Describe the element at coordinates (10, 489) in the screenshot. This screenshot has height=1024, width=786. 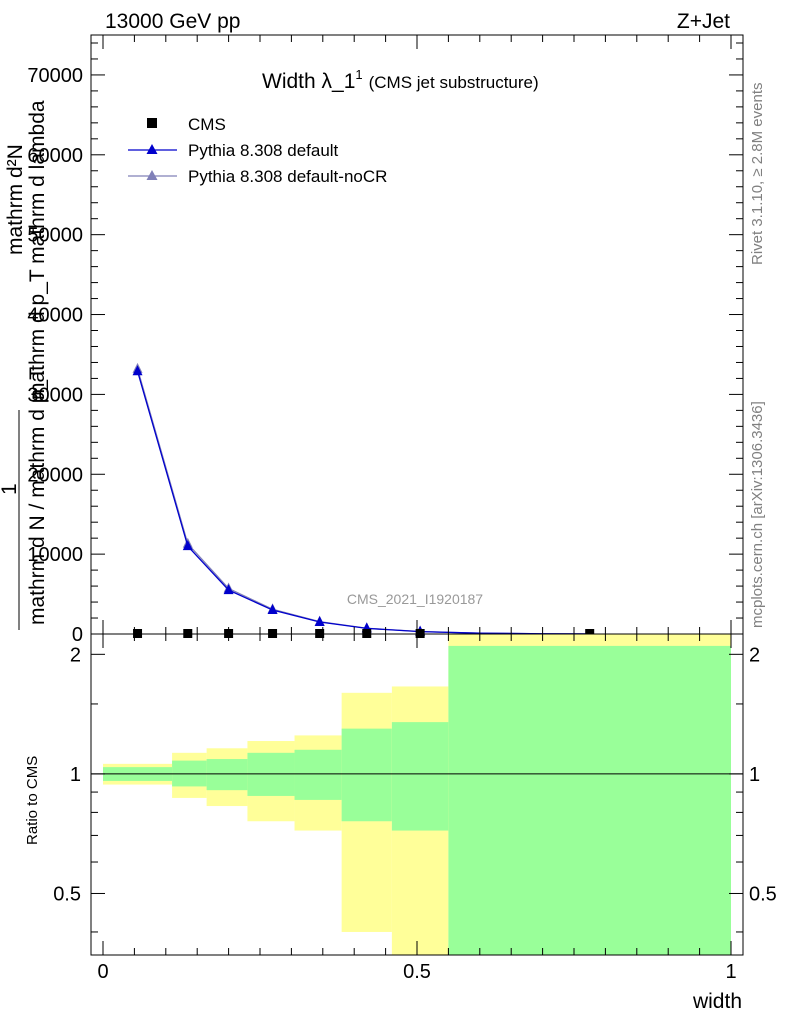
I see `ylabel-line-3: 1` at that location.